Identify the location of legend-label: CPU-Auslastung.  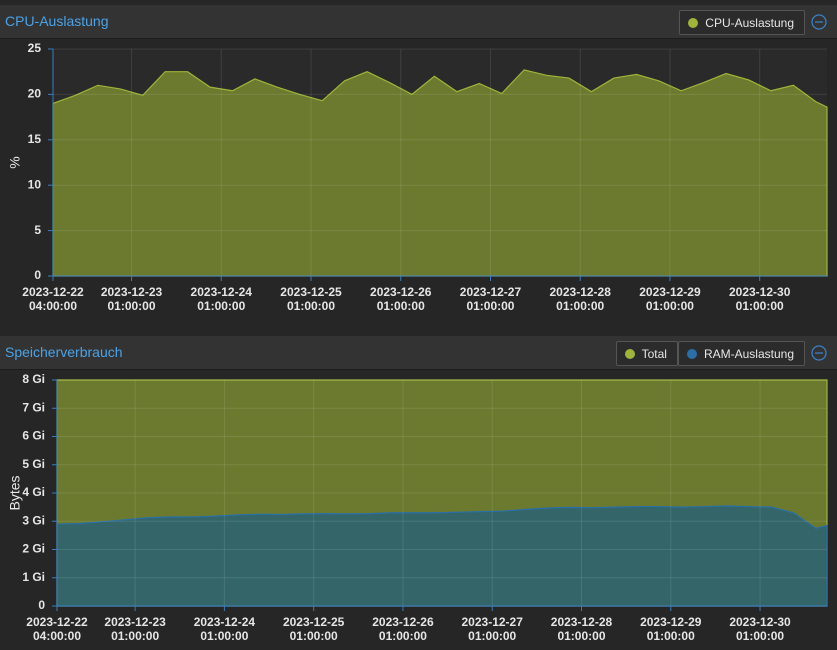
(749, 22).